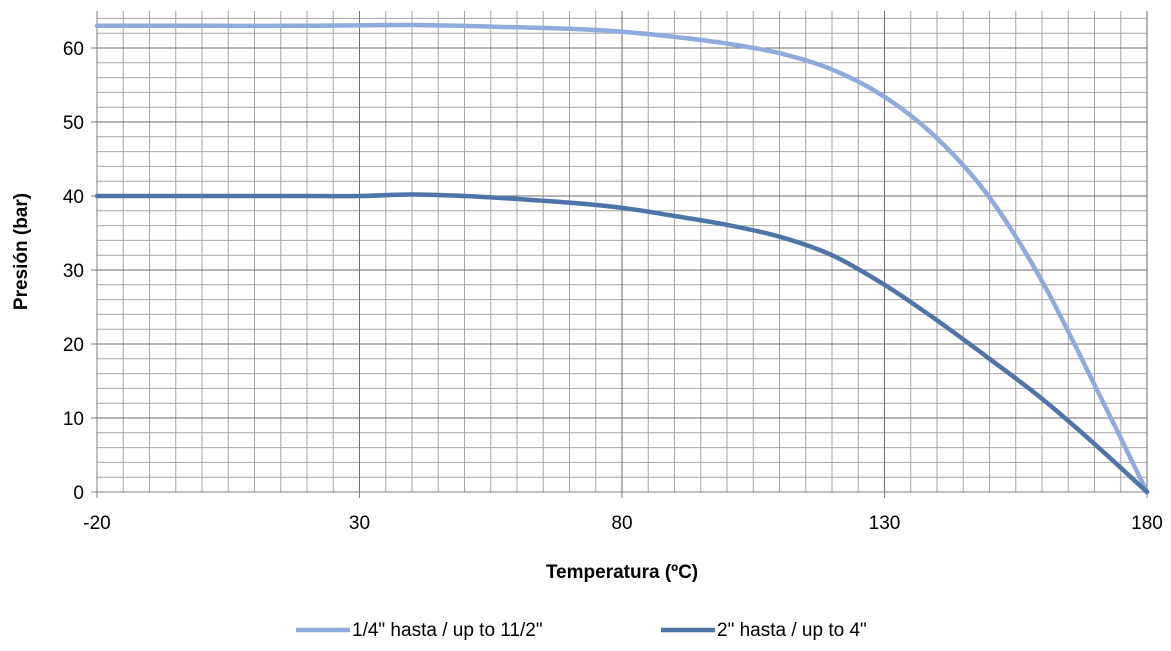 The height and width of the screenshot is (651, 1171). I want to click on y-tick-label: 50, so click(73, 123).